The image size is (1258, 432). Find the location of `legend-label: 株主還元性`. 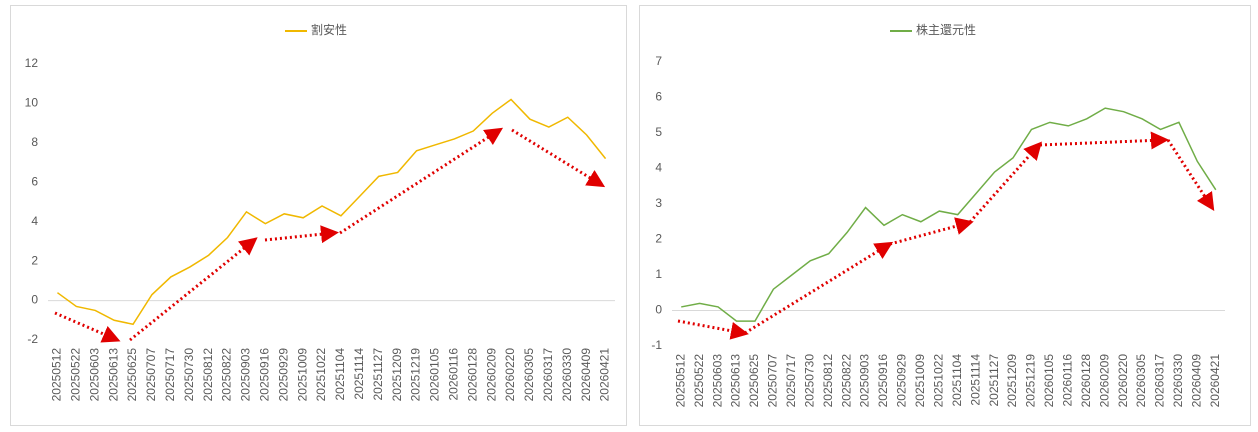

legend-label: 株主還元性 is located at coordinates (946, 29).